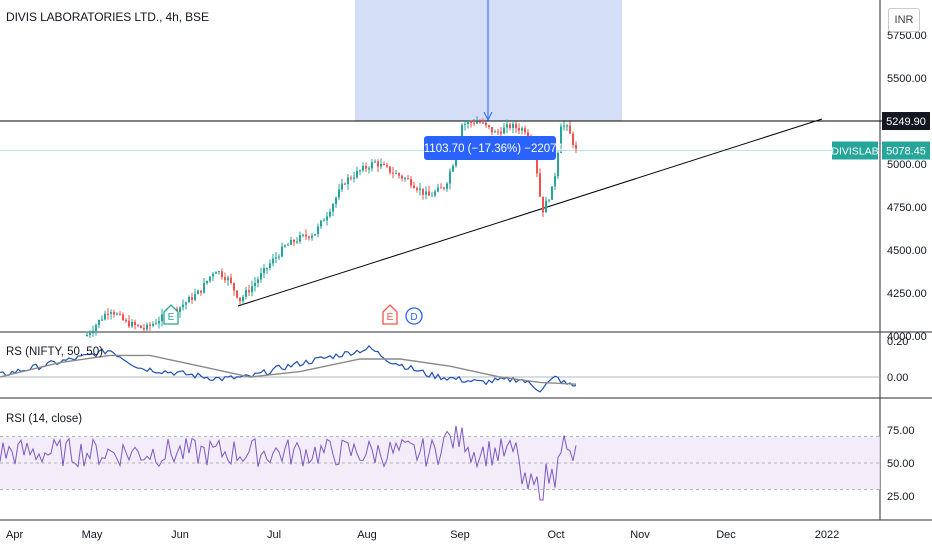 The image size is (932, 550). What do you see at coordinates (904, 20) in the screenshot?
I see `currency-badge: INR` at bounding box center [904, 20].